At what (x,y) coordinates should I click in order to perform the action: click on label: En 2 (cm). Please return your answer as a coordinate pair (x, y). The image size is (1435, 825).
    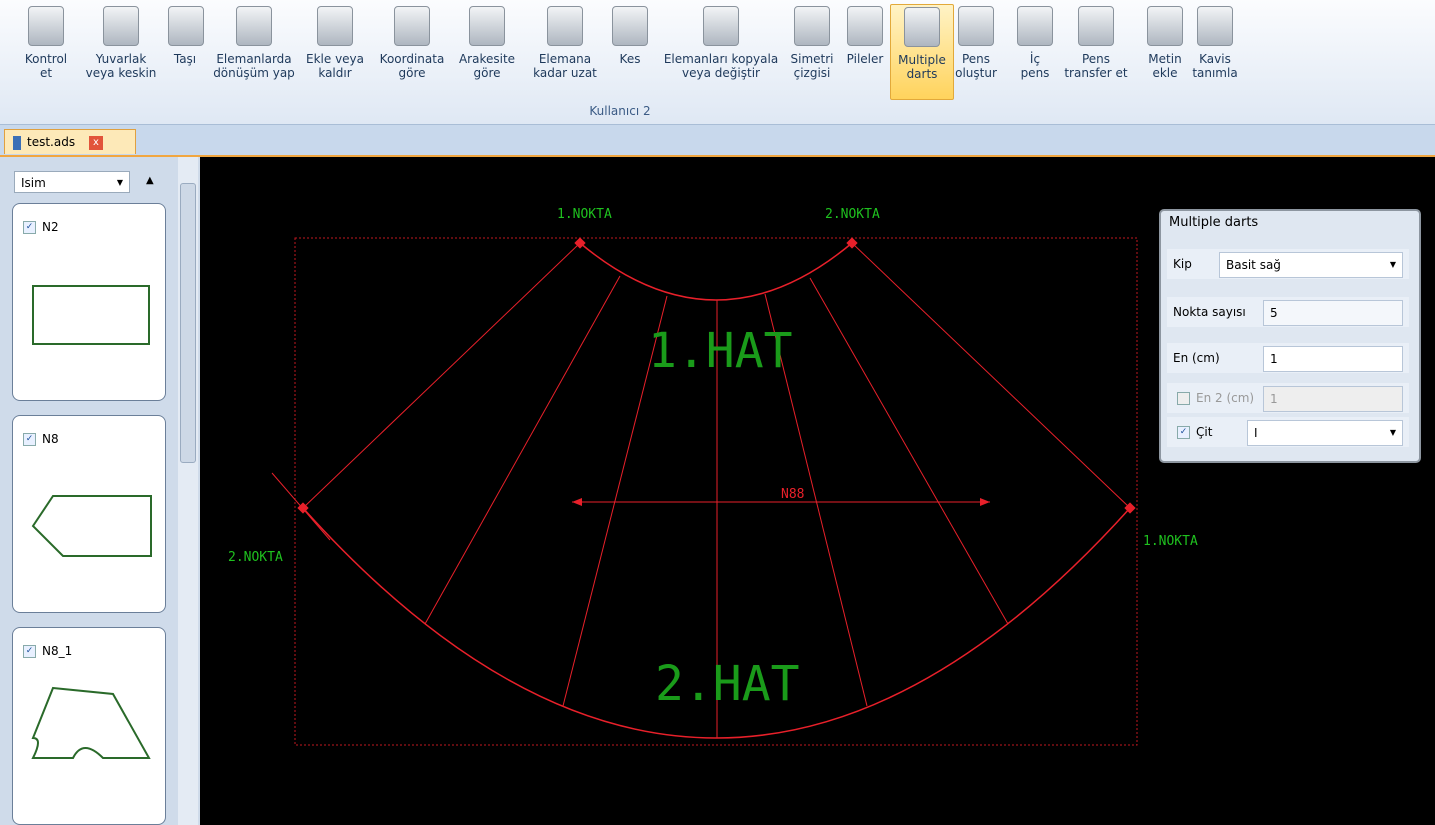
    Looking at the image, I should click on (1213, 398).